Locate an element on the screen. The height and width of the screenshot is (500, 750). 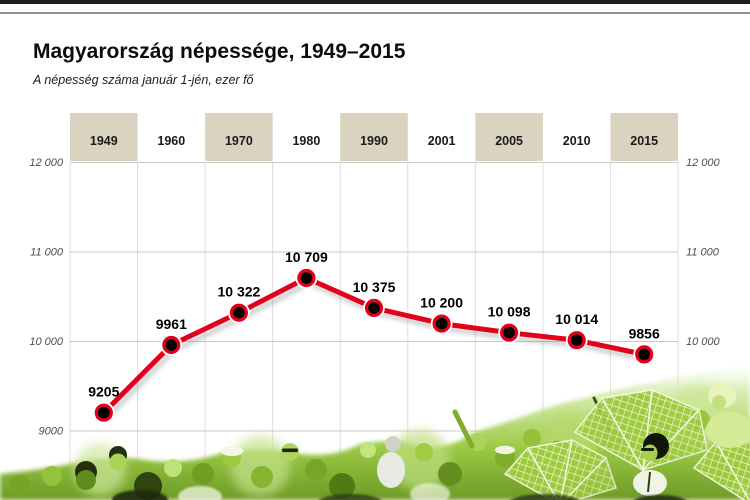
man-with-glasses is located at coordinates (651, 464).